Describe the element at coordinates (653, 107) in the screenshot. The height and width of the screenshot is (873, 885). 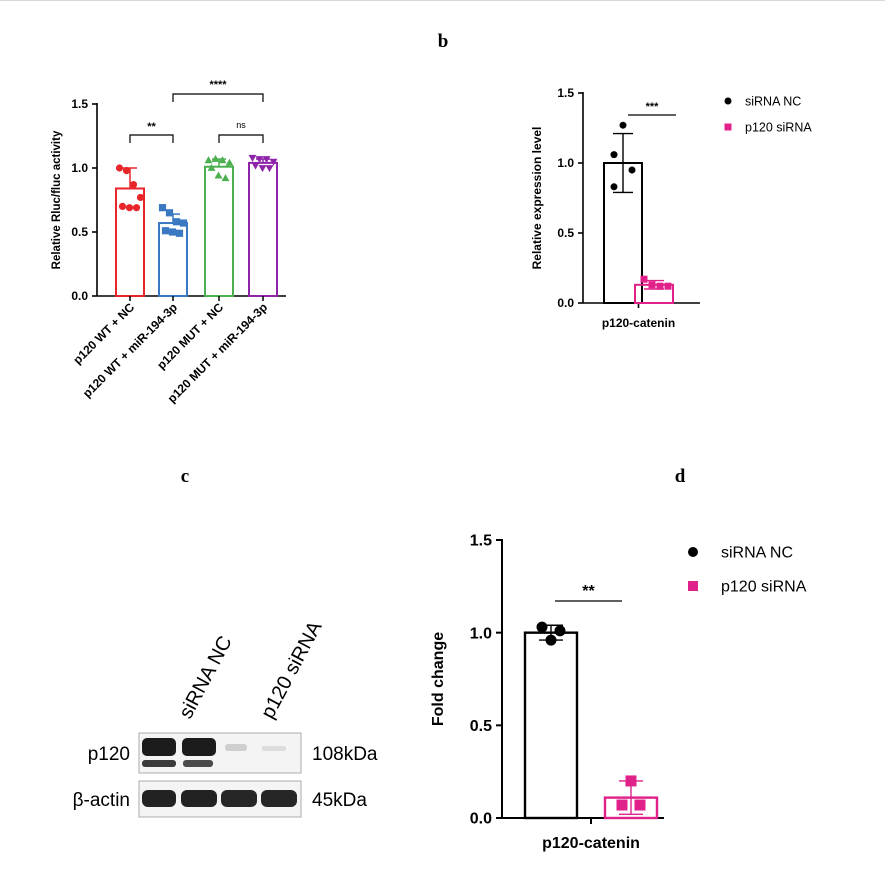
I see `significance-label: ***` at that location.